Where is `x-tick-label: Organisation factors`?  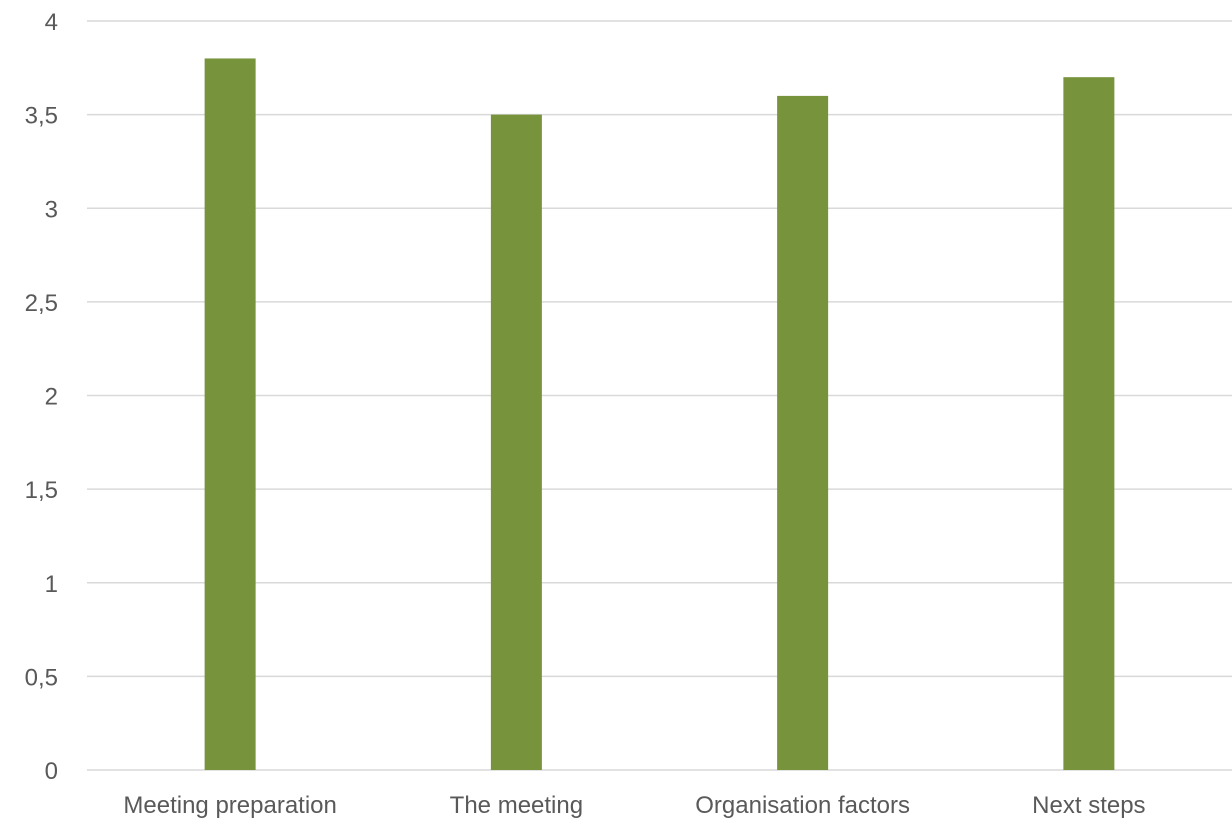 x-tick-label: Organisation factors is located at coordinates (802, 805).